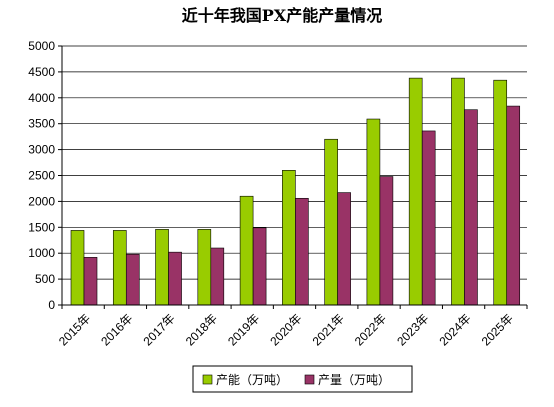  I want to click on y-tick-label: 4500, so click(41, 72).